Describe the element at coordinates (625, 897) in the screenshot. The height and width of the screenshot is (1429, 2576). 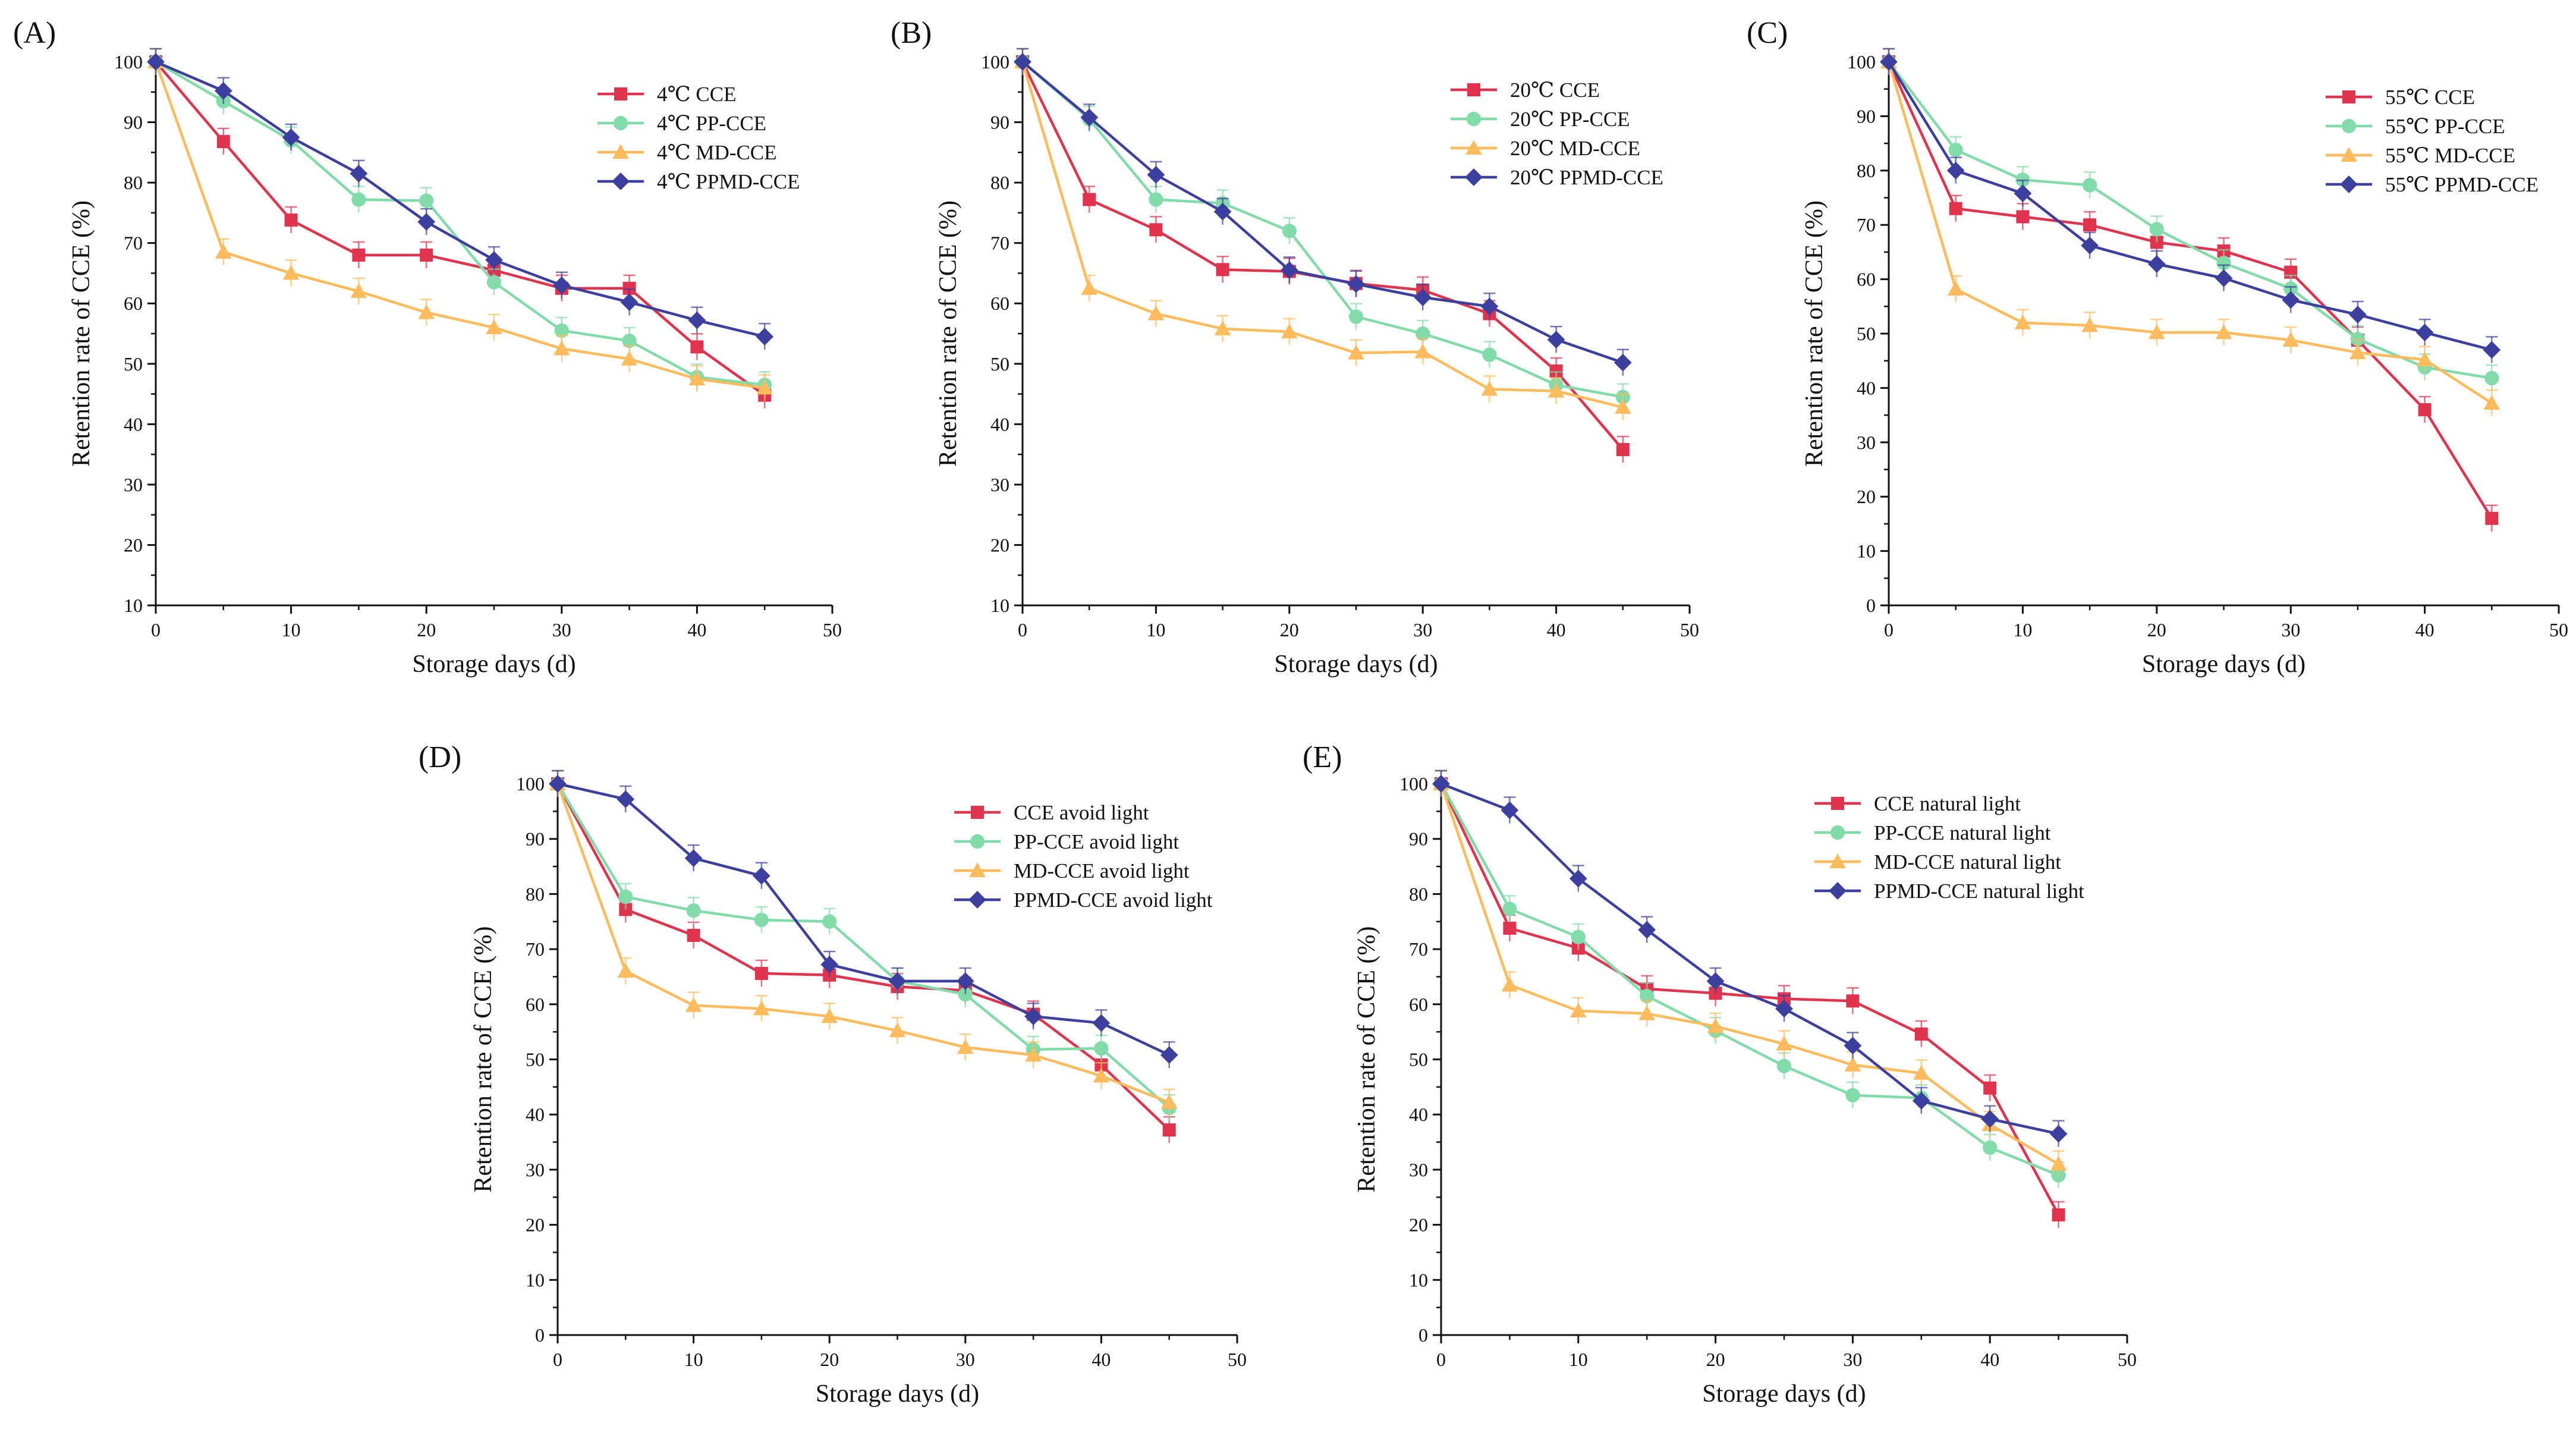
I see `panel-d-series-2-point` at that location.